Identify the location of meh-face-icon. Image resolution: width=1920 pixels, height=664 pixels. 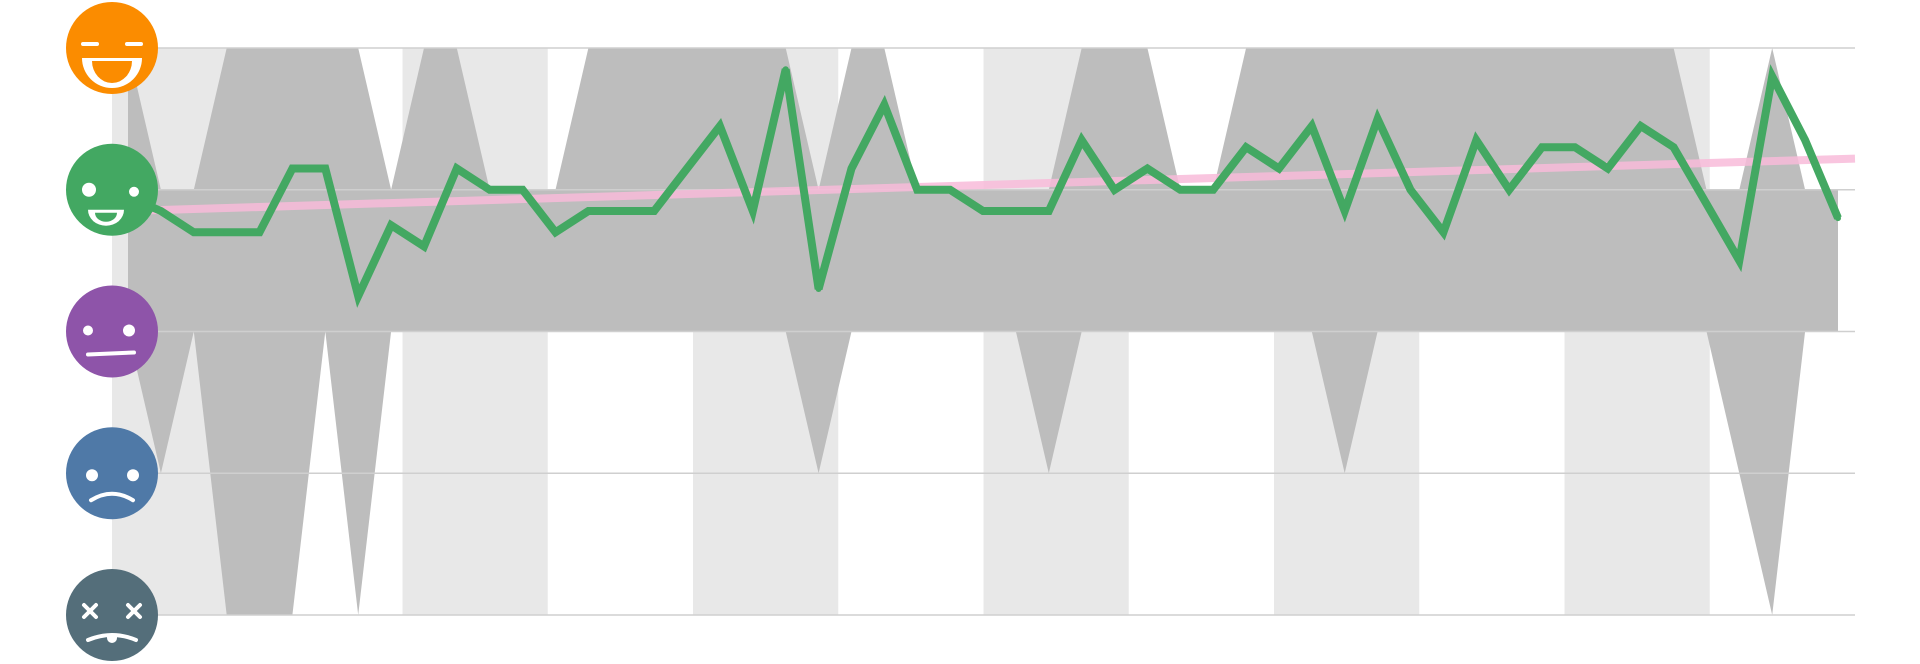
(112, 331).